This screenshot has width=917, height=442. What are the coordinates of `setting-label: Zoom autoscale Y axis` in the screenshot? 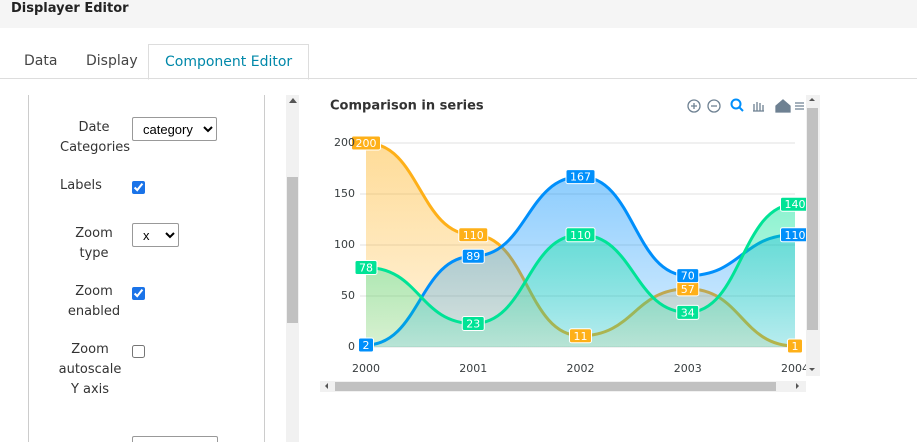 It's located at (90, 369).